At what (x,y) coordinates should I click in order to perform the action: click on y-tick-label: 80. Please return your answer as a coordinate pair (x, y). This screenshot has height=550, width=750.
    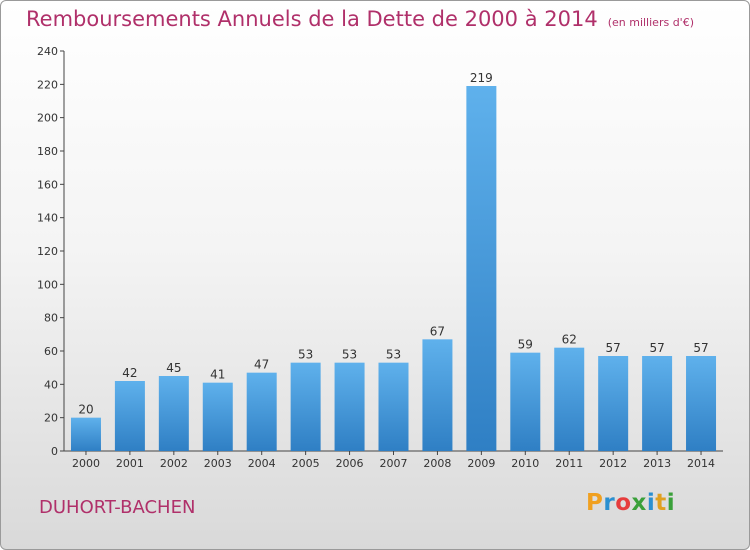
    Looking at the image, I should click on (51, 318).